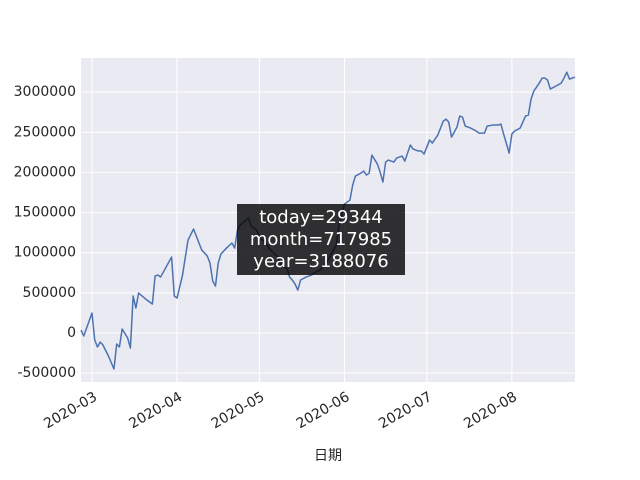 The image size is (640, 480). I want to click on y-tick-label: 0, so click(71, 333).